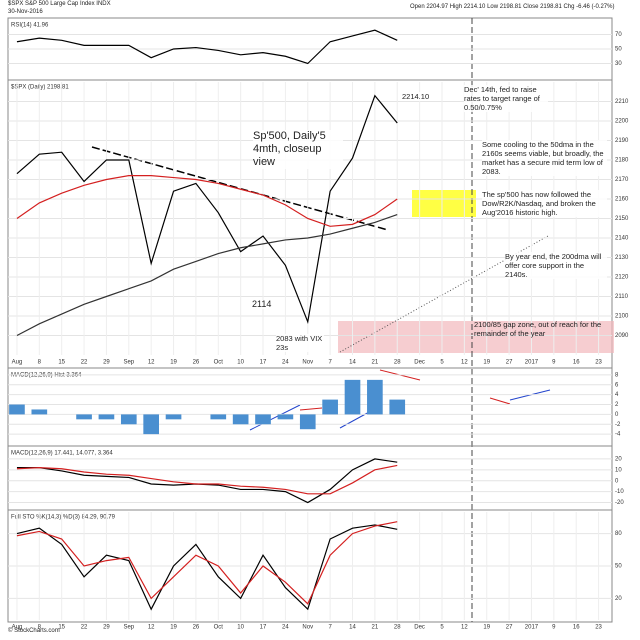 The image size is (640, 640). I want to click on x-tick-label: 17, so click(263, 363).